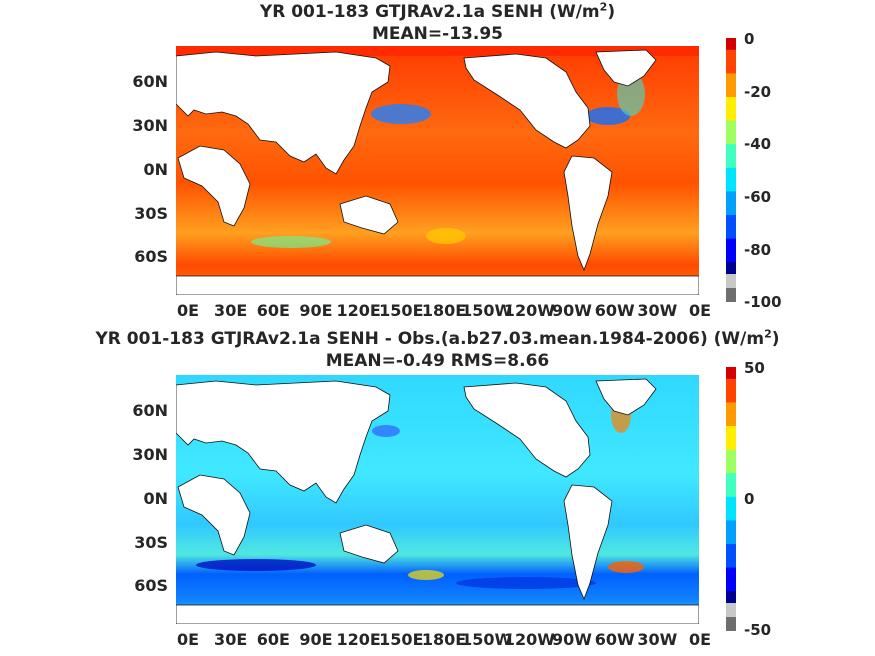  I want to click on chart1-arctic-band, so click(437, 51).